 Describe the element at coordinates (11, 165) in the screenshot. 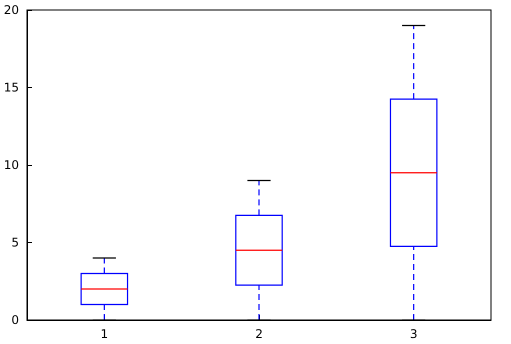

I see `y-tick-label: 10` at that location.